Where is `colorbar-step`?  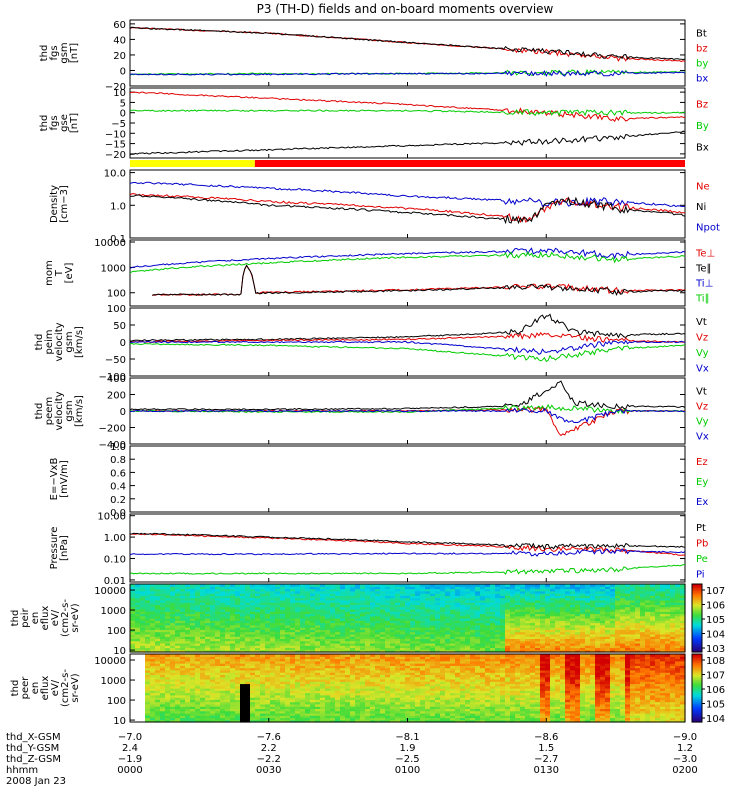 colorbar-step is located at coordinates (697, 637).